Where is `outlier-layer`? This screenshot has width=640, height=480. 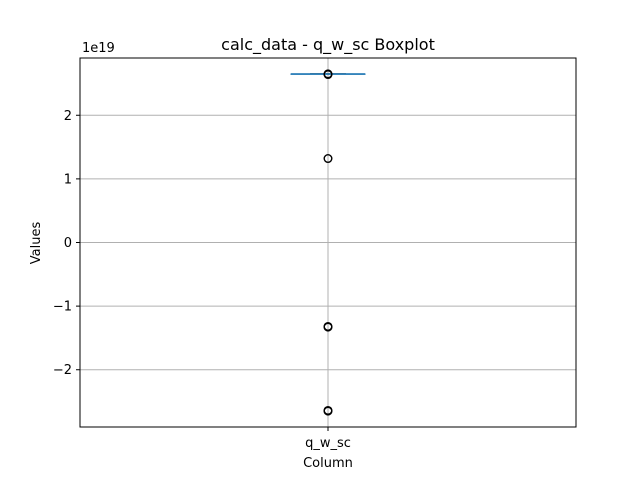 outlier-layer is located at coordinates (328, 242).